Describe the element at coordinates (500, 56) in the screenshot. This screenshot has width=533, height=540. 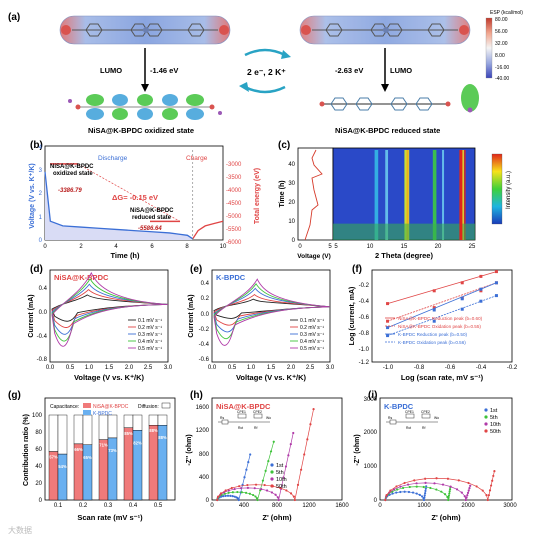
I see `esp-tick: 8.00` at that location.